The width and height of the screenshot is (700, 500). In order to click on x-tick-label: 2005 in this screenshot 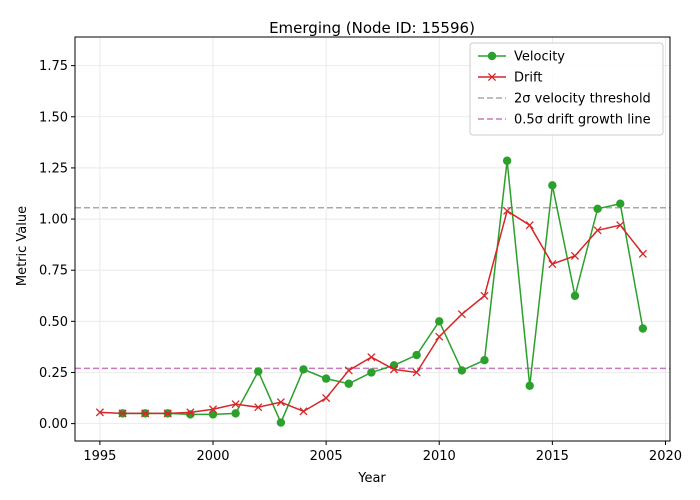, I will do `click(326, 456)`.